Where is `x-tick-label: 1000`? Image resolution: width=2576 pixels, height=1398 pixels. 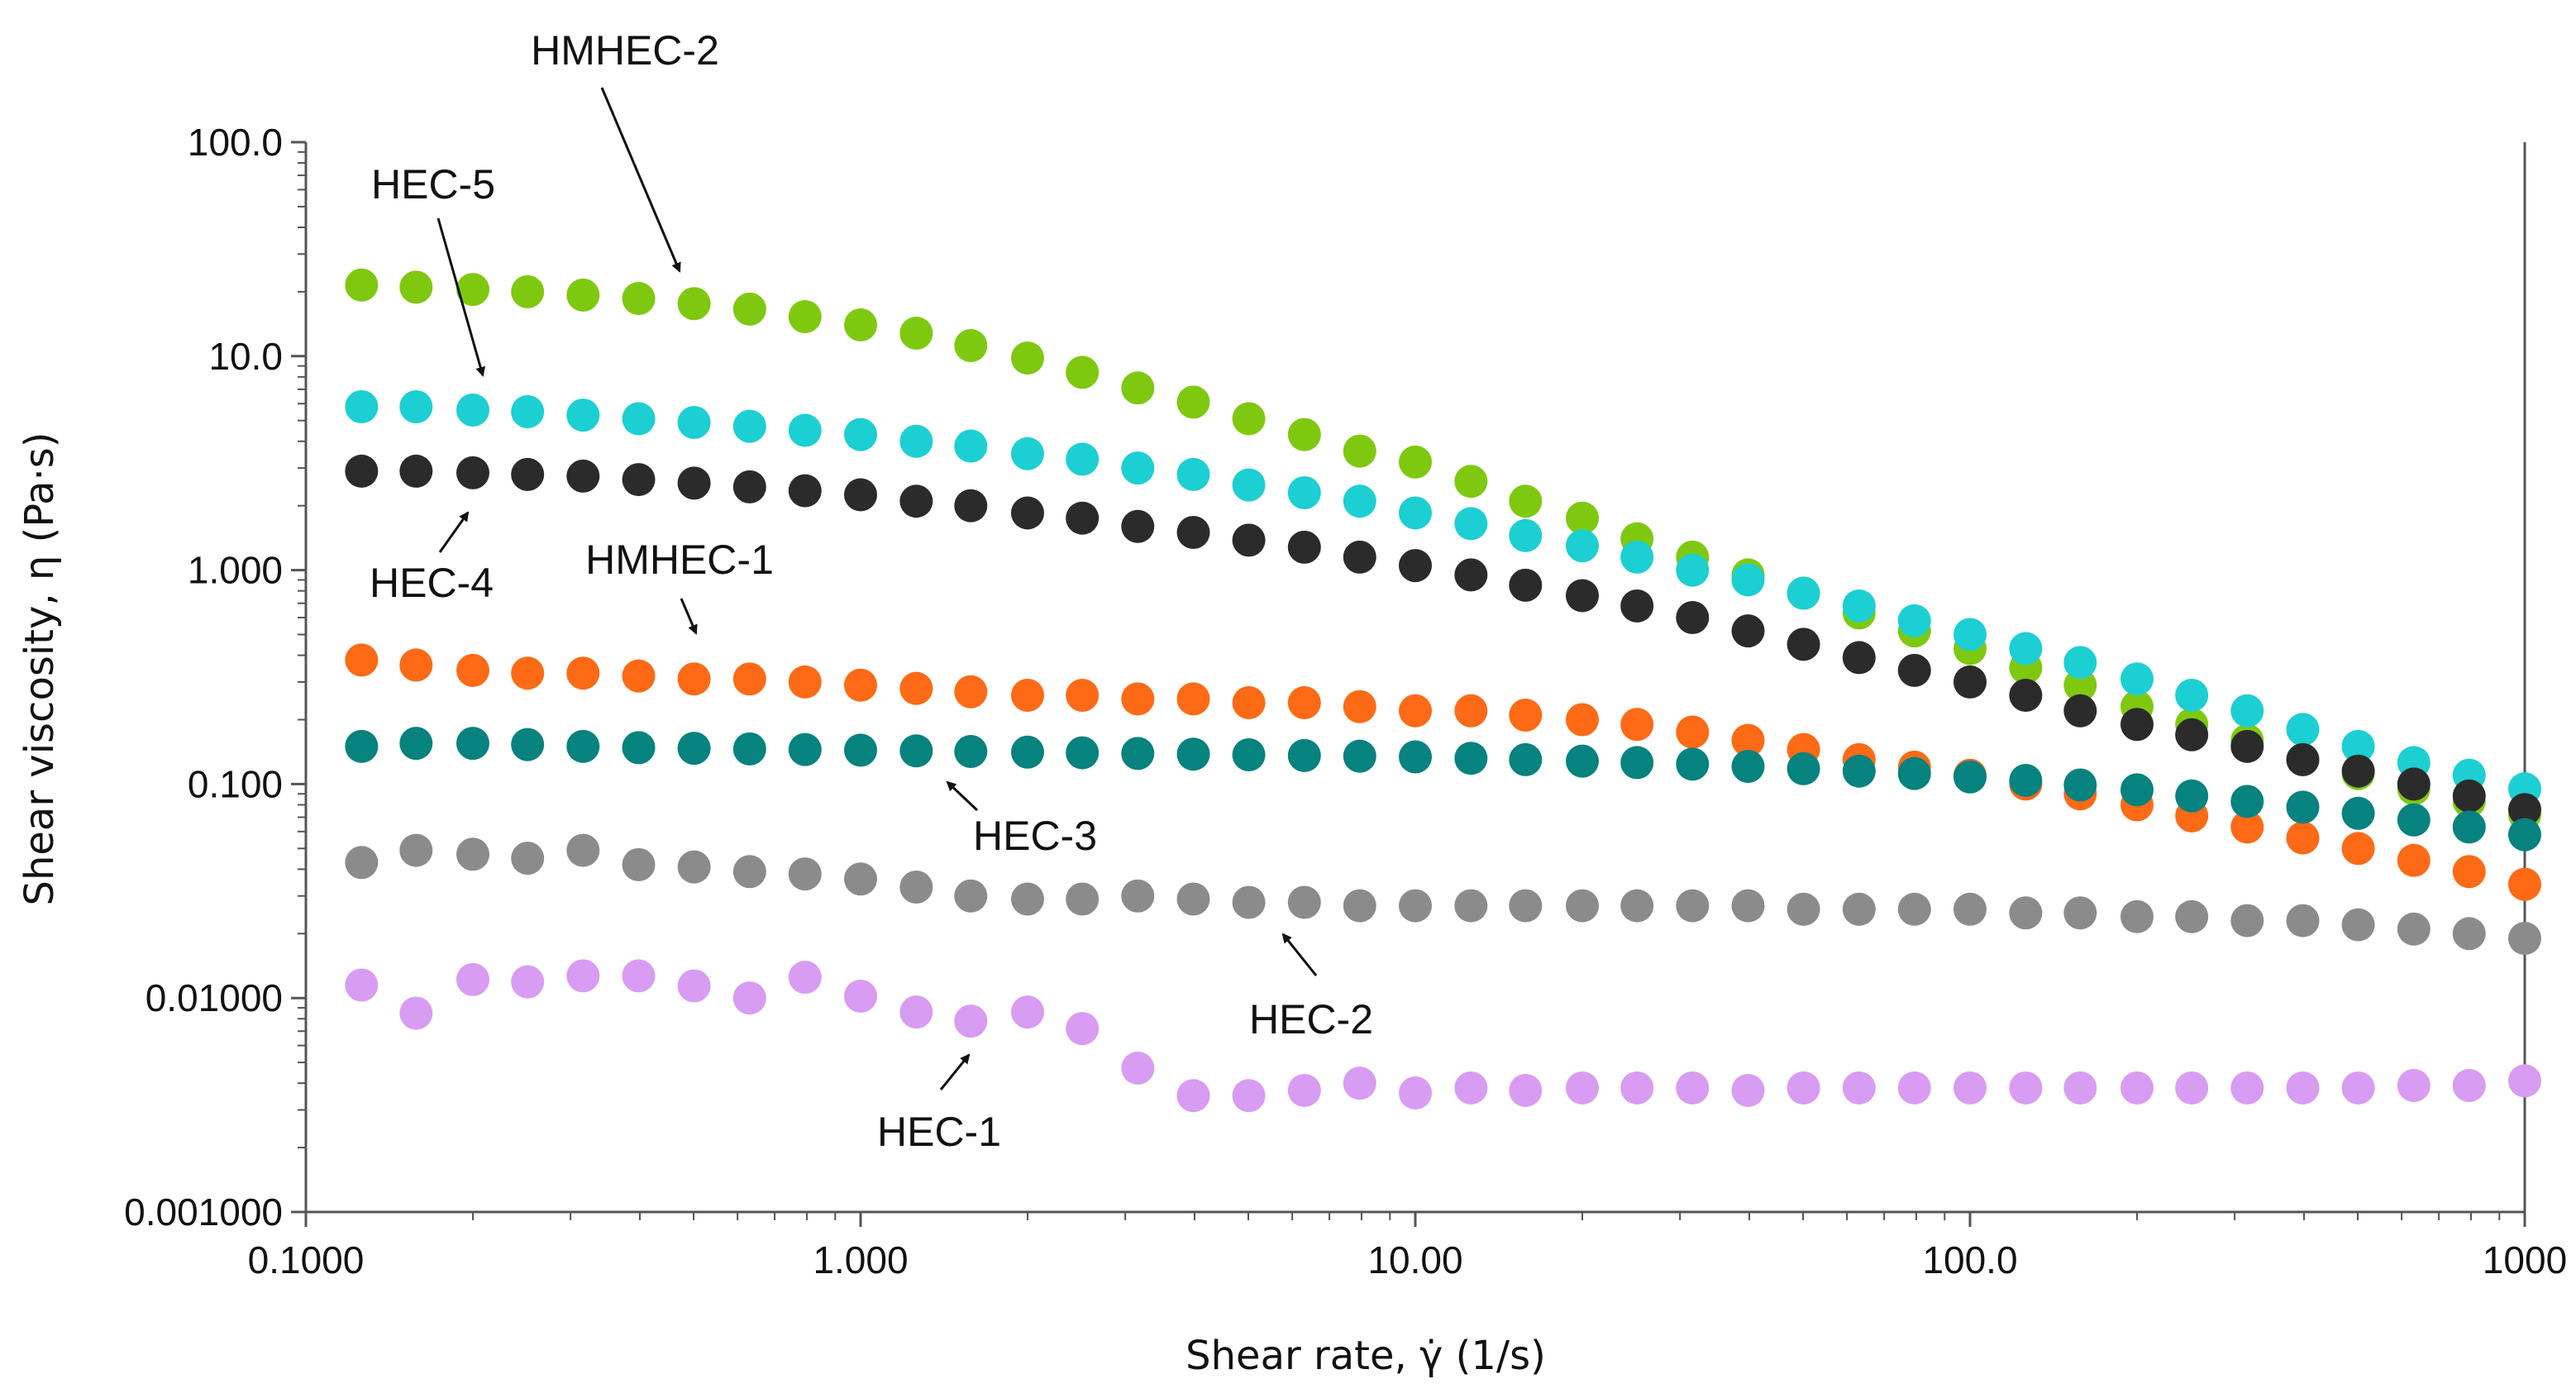 x-tick-label: 1000 is located at coordinates (2525, 1259).